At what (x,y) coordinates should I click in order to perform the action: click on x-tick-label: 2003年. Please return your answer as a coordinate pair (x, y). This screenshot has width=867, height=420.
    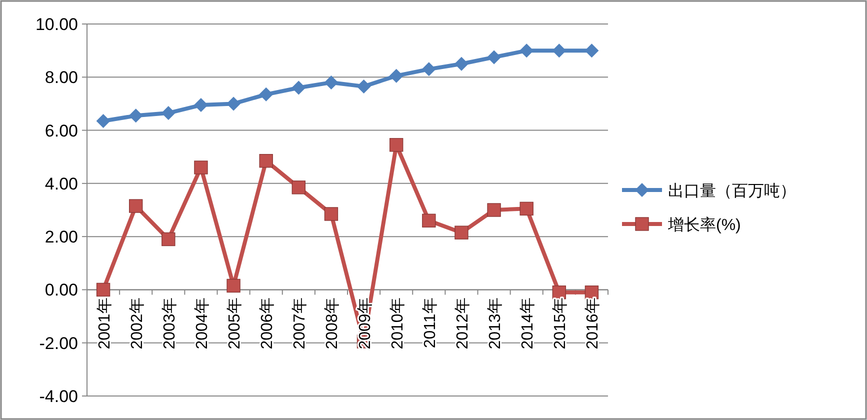
    Looking at the image, I should click on (169, 324).